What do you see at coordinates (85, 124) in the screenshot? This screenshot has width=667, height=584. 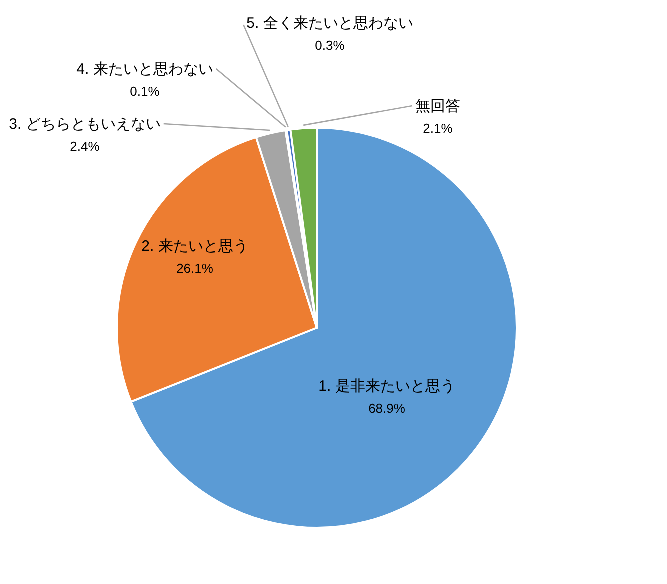 I see `slice-label: 3. どちらともいえない` at bounding box center [85, 124].